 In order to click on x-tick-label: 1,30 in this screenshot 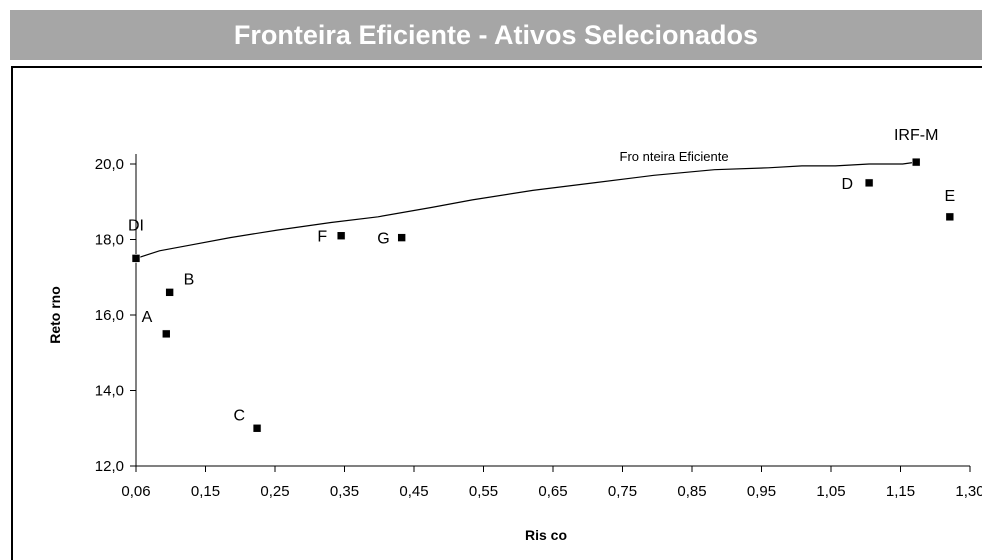, I will do `click(968, 491)`.